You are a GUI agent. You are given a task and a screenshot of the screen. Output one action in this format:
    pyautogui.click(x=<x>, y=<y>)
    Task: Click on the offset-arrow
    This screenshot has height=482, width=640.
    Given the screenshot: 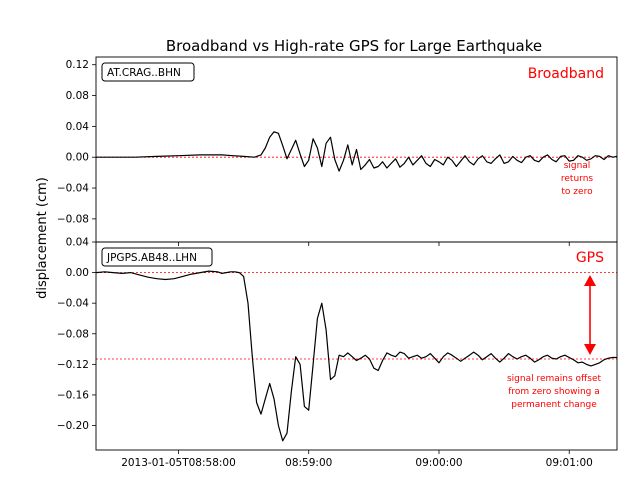 What is the action you would take?
    pyautogui.click(x=590, y=315)
    